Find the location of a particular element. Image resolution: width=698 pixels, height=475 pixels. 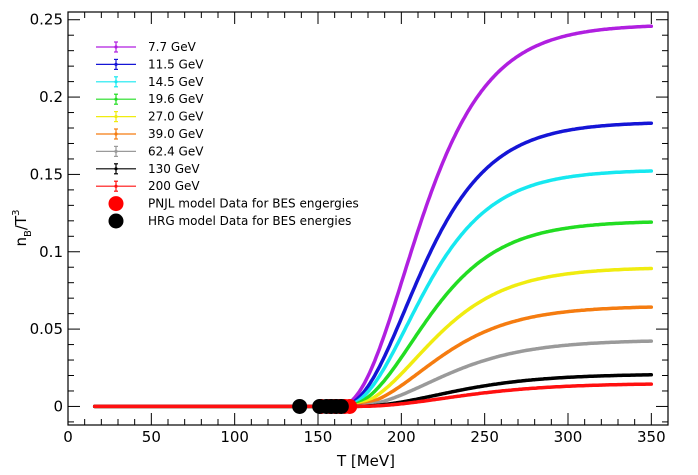

x-axis-title: T [MeV] is located at coordinates (365, 461).